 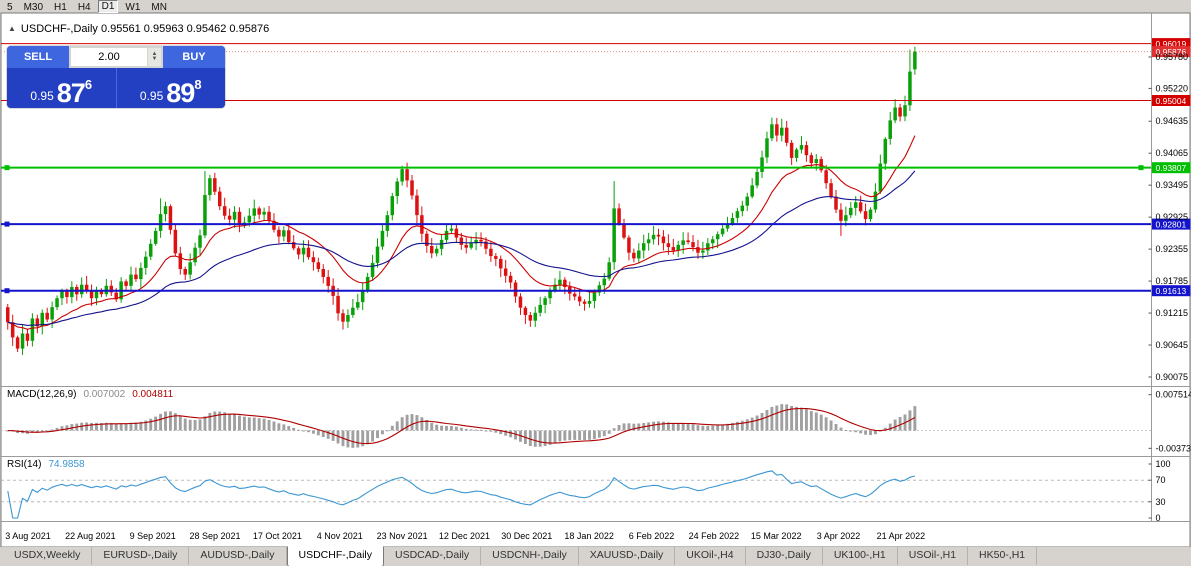 I want to click on svg-text: 17 Oct 2021, so click(x=277, y=536).